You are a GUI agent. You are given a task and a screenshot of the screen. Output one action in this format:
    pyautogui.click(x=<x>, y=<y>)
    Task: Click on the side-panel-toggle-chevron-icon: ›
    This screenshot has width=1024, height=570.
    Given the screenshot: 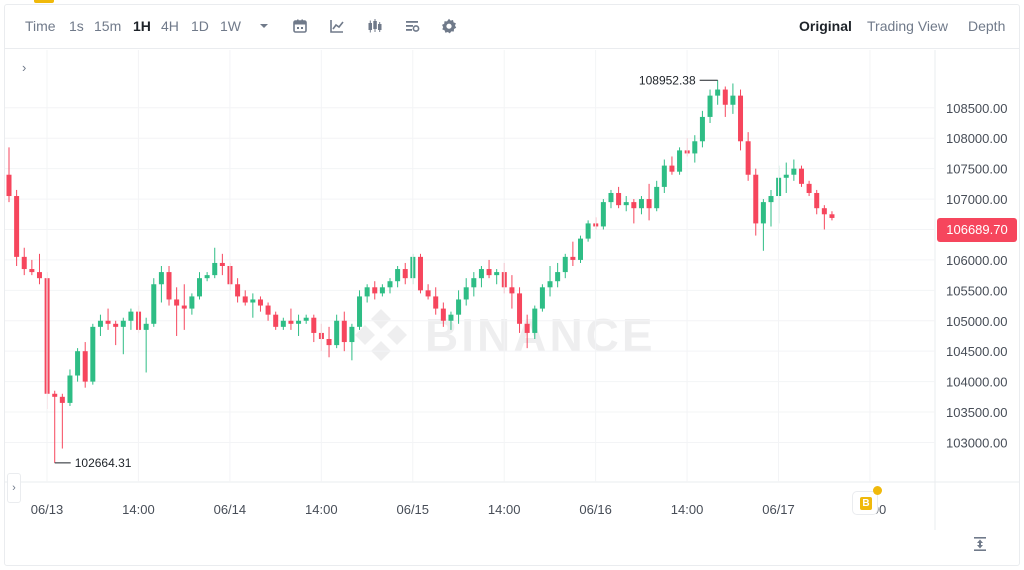 What is the action you would take?
    pyautogui.click(x=14, y=488)
    